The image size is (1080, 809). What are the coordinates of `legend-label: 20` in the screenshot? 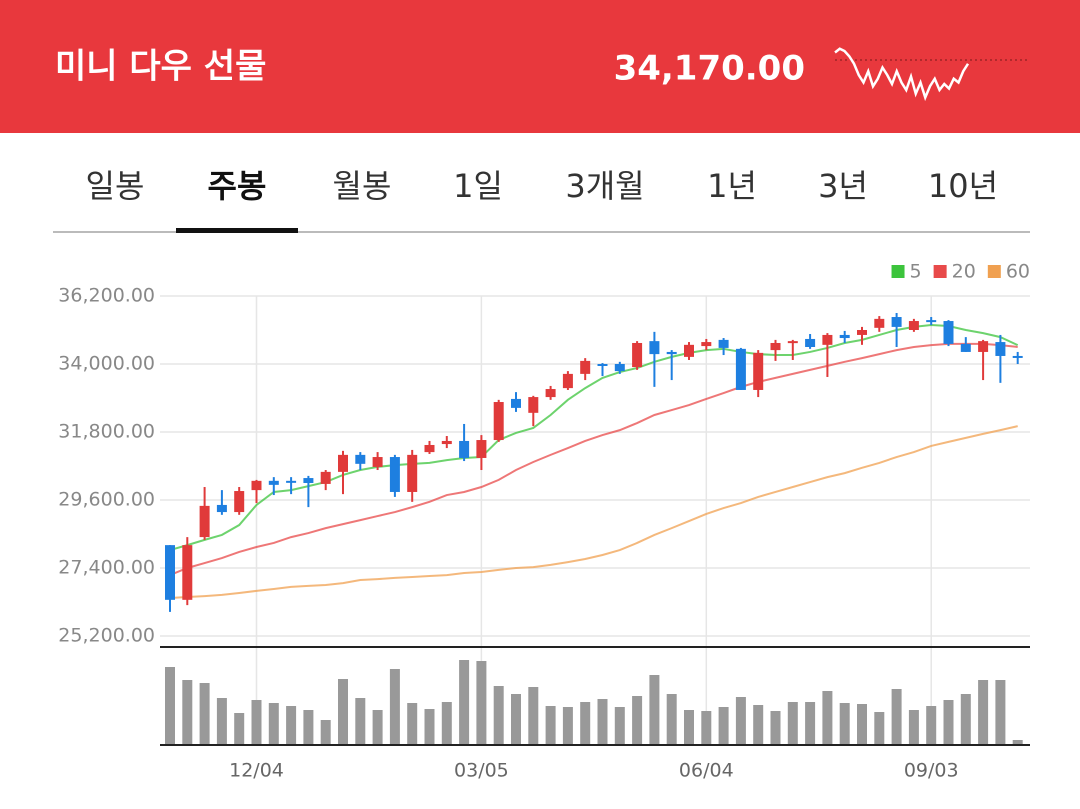 It's located at (964, 272).